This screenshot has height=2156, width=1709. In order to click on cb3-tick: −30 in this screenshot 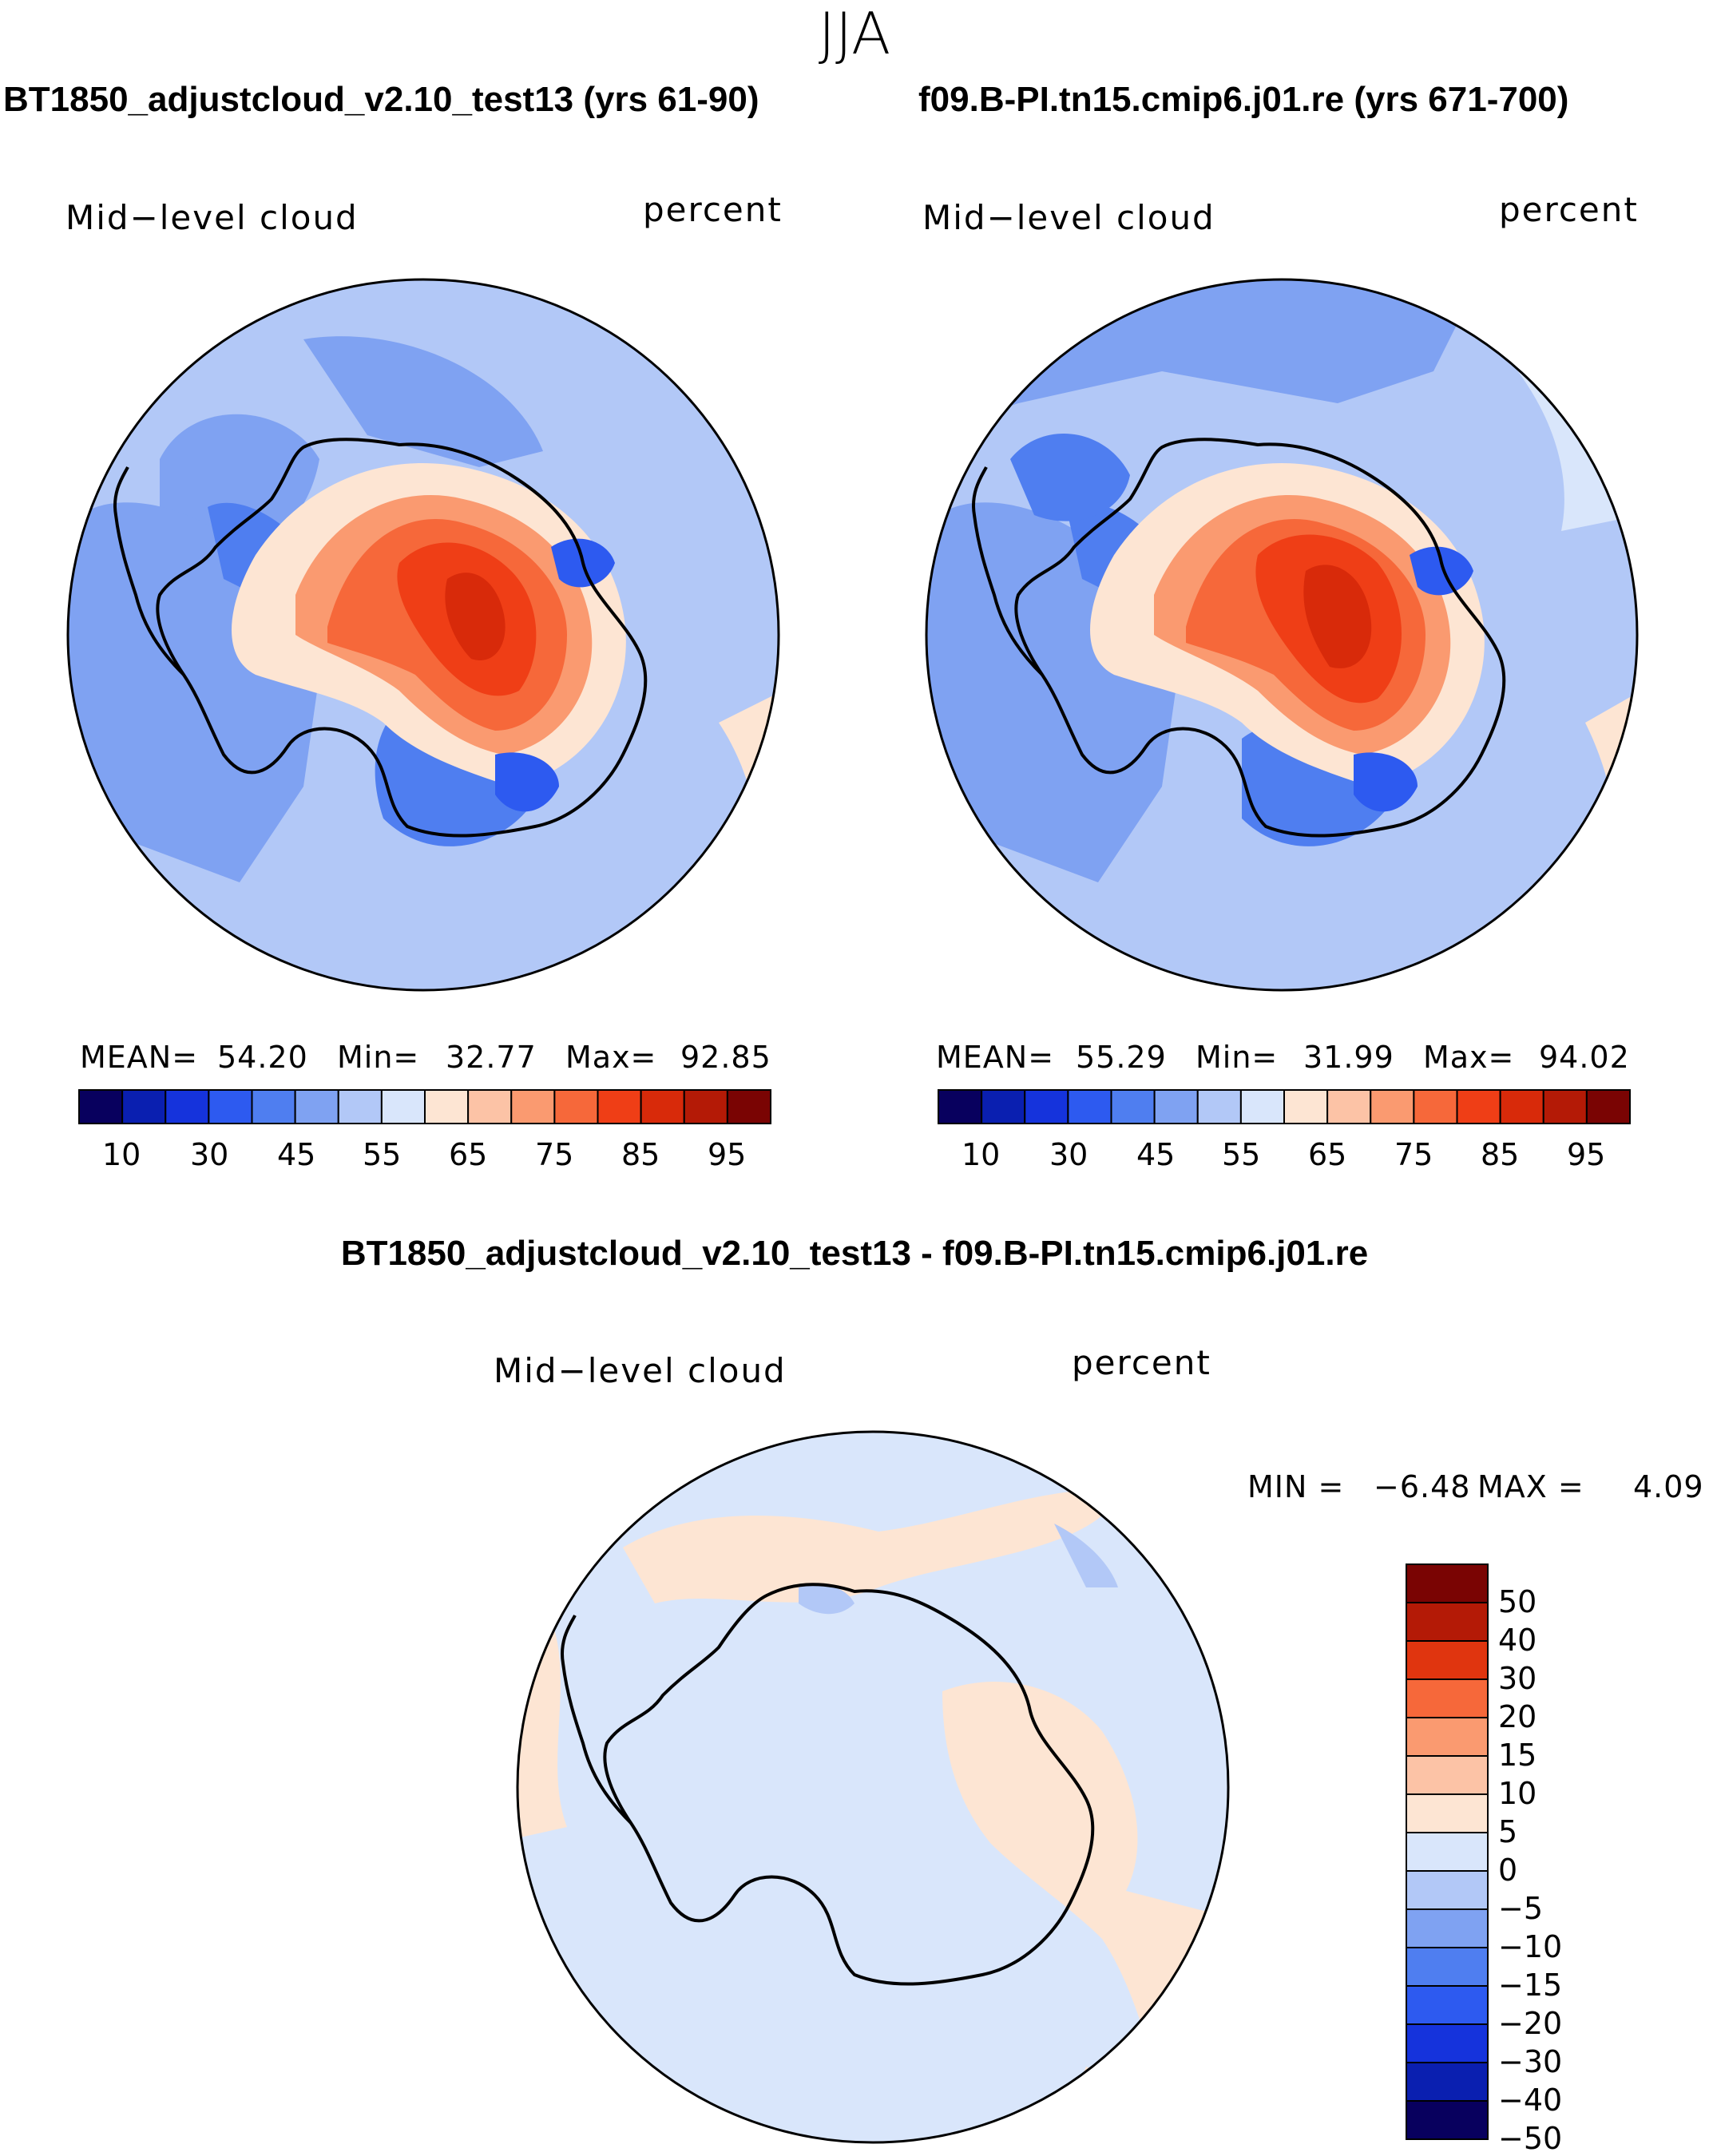, I will do `click(1530, 2061)`.